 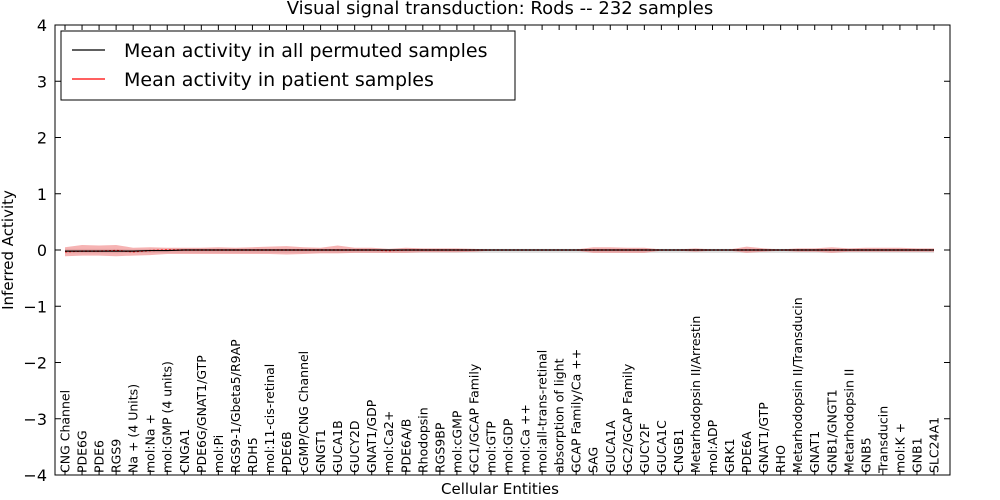 I want to click on x-tick-label: mol:cGMP, so click(x=456, y=441).